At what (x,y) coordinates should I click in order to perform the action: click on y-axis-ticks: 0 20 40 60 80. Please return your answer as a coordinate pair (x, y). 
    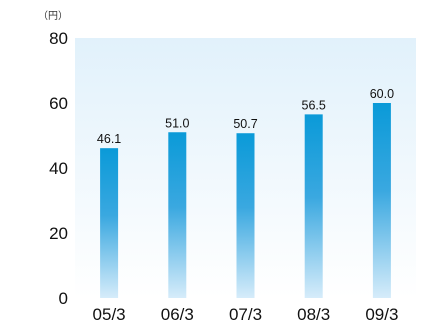
    Looking at the image, I should click on (58, 168).